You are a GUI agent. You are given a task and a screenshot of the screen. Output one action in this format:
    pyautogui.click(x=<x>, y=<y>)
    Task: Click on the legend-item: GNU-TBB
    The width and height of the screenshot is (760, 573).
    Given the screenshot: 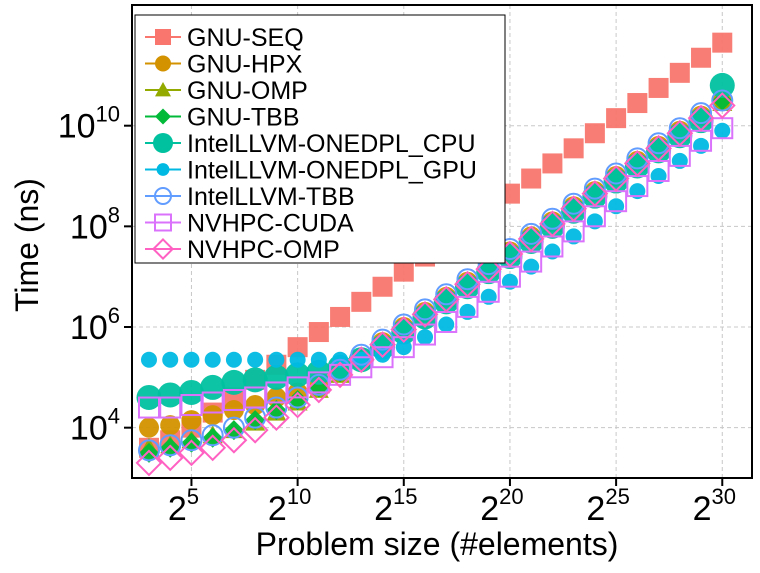 What is the action you would take?
    pyautogui.click(x=222, y=118)
    